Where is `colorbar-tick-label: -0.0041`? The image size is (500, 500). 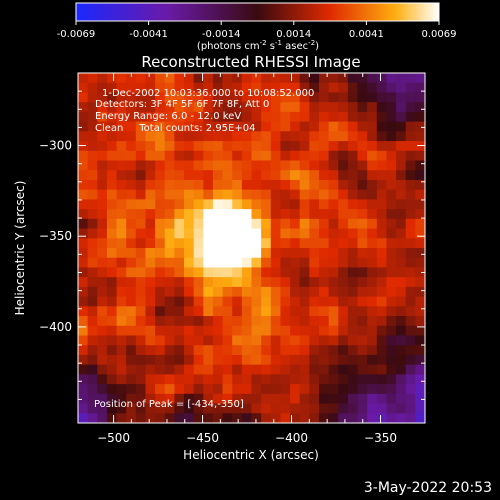
colorbar-tick-label: -0.0041 is located at coordinates (148, 34).